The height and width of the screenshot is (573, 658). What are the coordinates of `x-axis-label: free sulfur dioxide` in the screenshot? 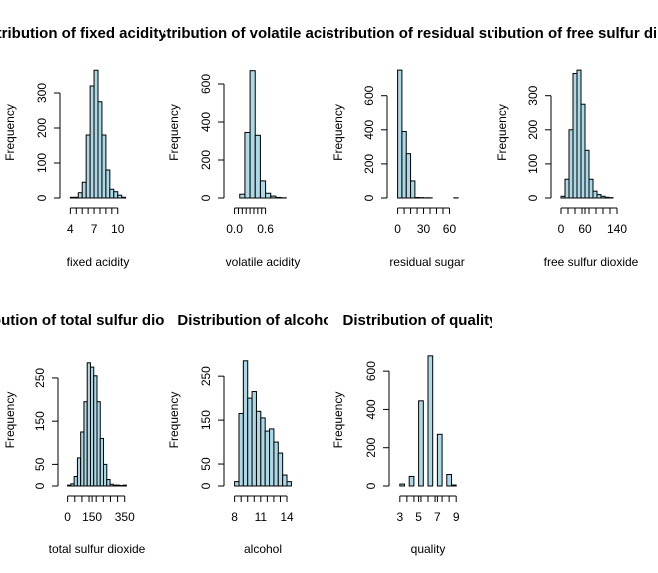 It's located at (591, 262).